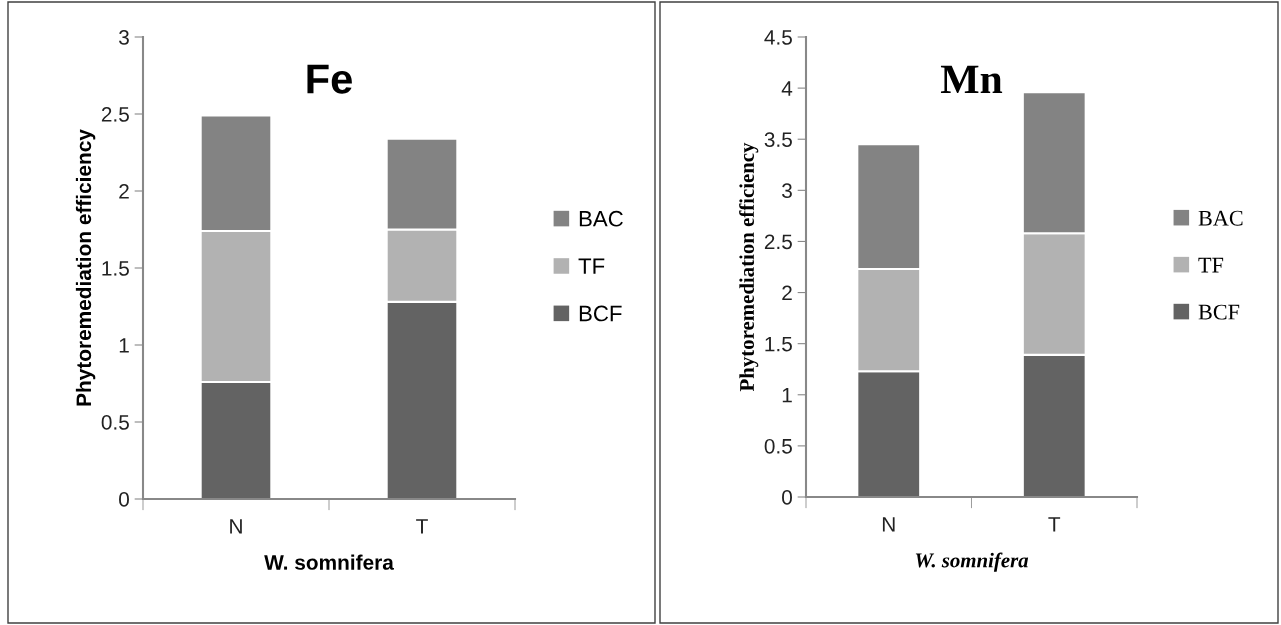 The height and width of the screenshot is (625, 1281). Describe the element at coordinates (778, 37) in the screenshot. I see `y-tick-label: 4.5` at that location.